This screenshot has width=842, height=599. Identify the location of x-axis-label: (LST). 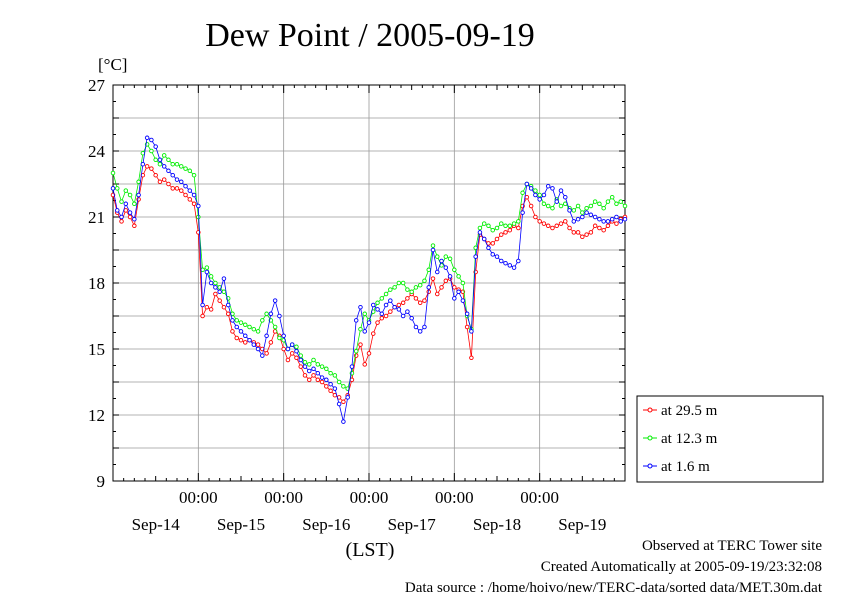
(370, 550).